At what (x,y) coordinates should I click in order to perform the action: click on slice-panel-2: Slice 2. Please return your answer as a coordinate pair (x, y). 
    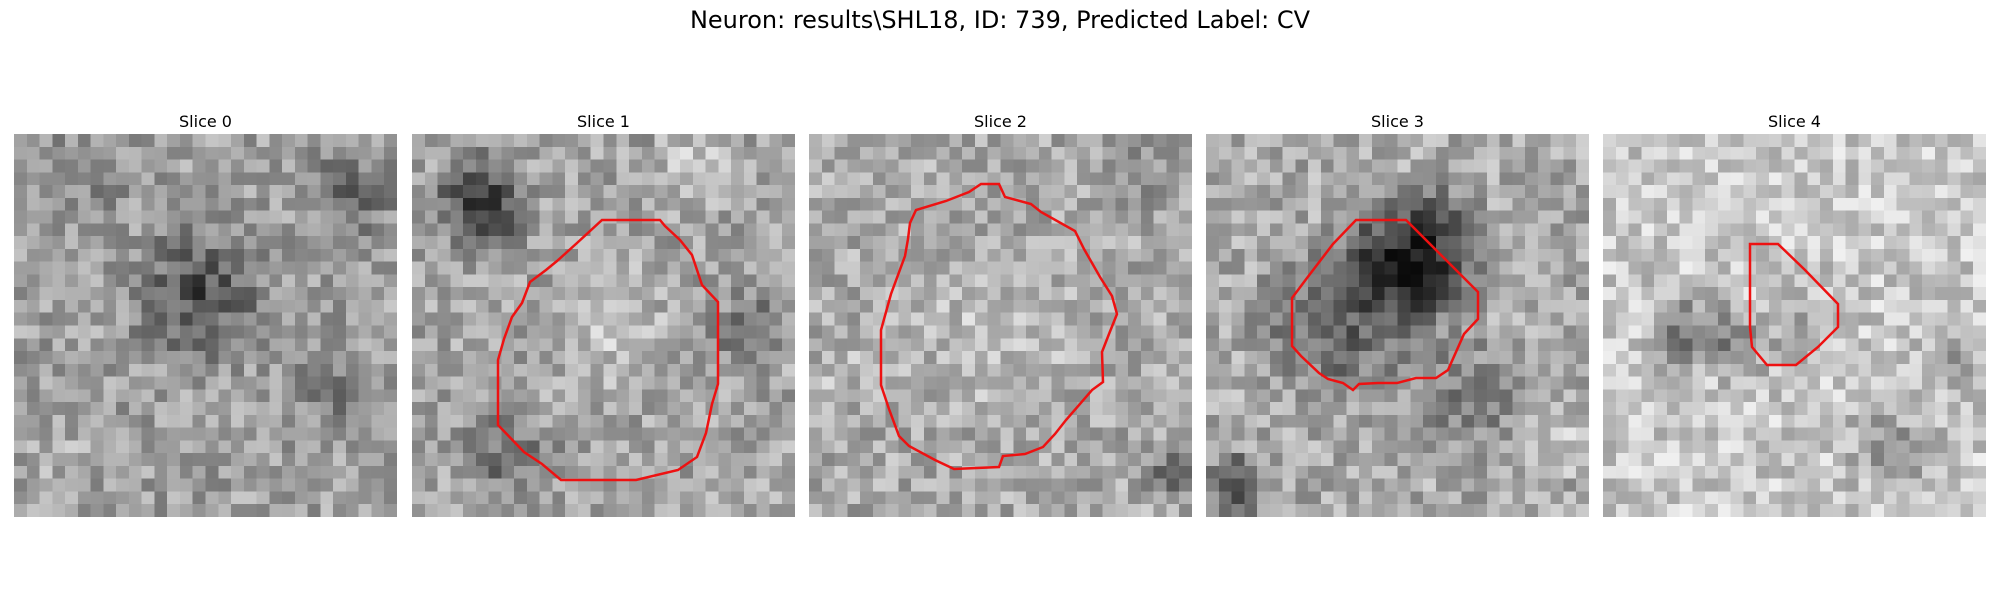
    Looking at the image, I should click on (1000, 313).